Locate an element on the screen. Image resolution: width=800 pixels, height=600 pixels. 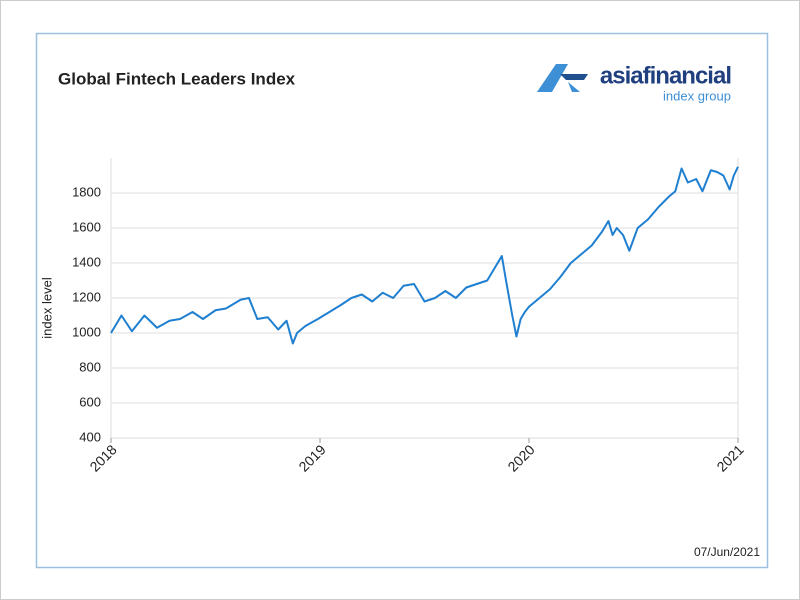
y-tick-label: 1800 is located at coordinates (86, 191).